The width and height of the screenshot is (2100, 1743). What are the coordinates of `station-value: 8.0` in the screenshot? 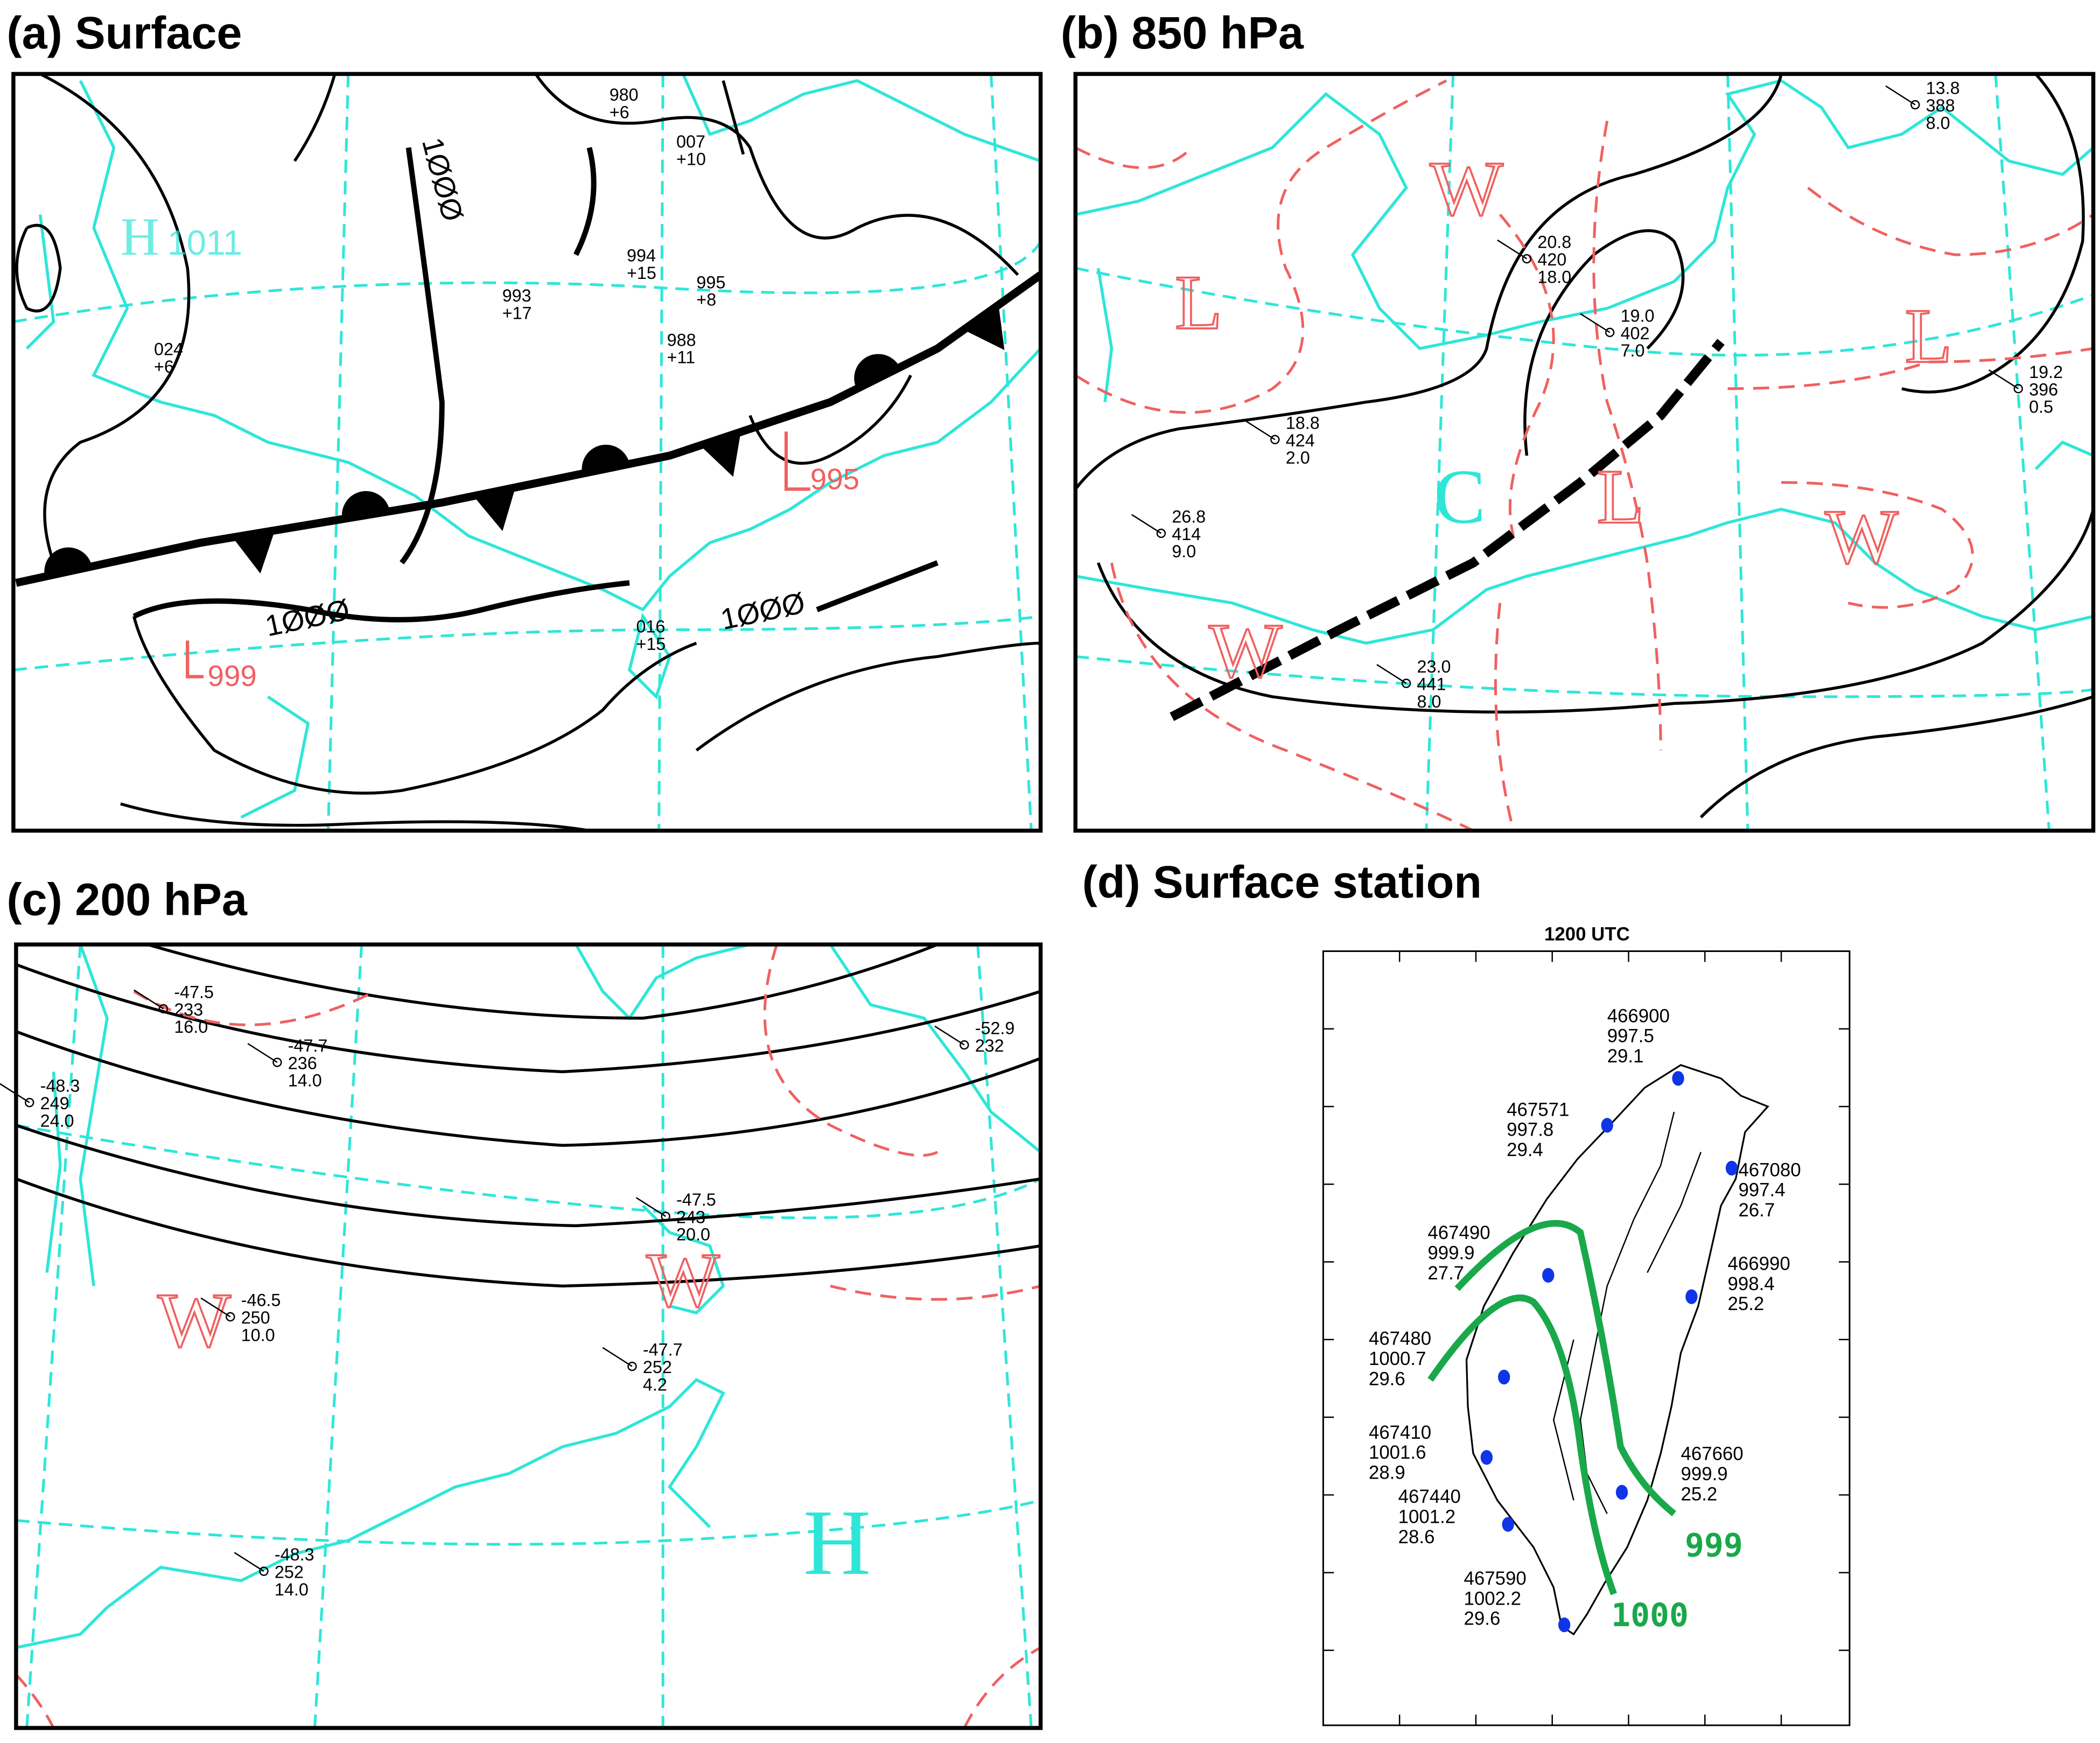 It's located at (1429, 701).